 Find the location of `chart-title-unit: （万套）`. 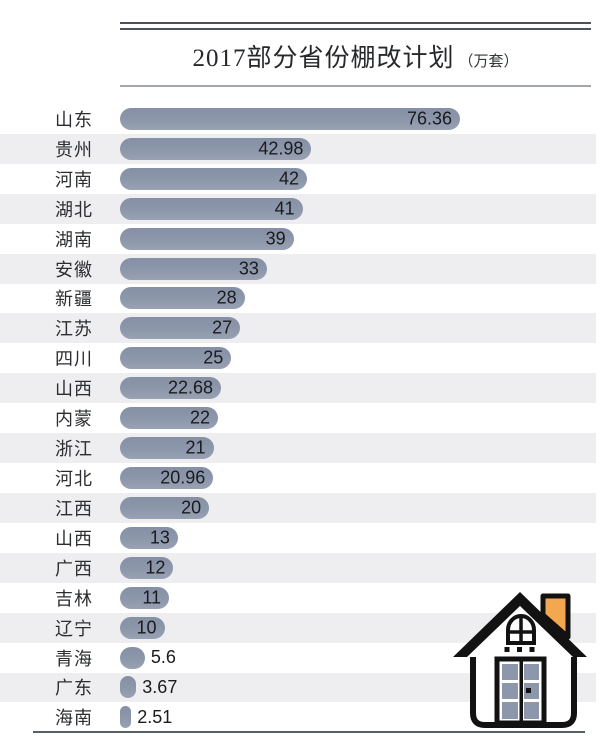

chart-title-unit: （万套） is located at coordinates (488, 62).